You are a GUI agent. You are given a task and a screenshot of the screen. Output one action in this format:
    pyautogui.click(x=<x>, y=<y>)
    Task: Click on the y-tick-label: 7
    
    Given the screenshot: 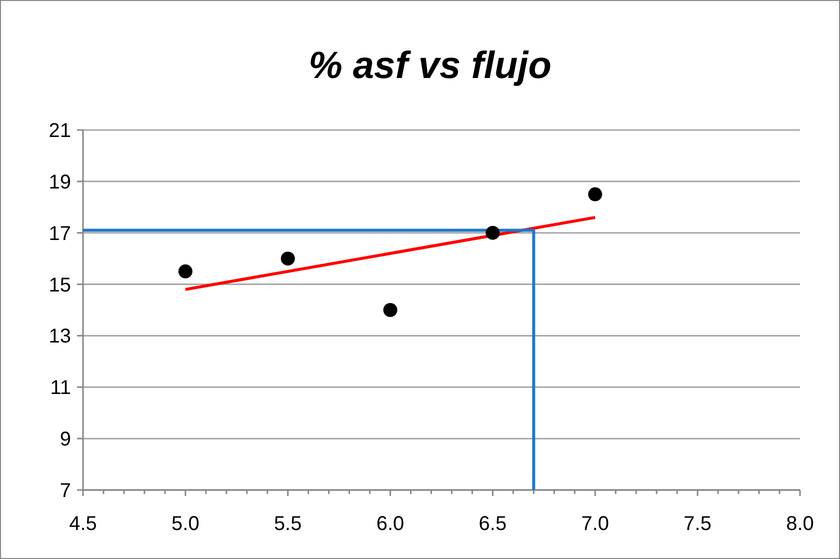 What is the action you would take?
    pyautogui.click(x=65, y=491)
    